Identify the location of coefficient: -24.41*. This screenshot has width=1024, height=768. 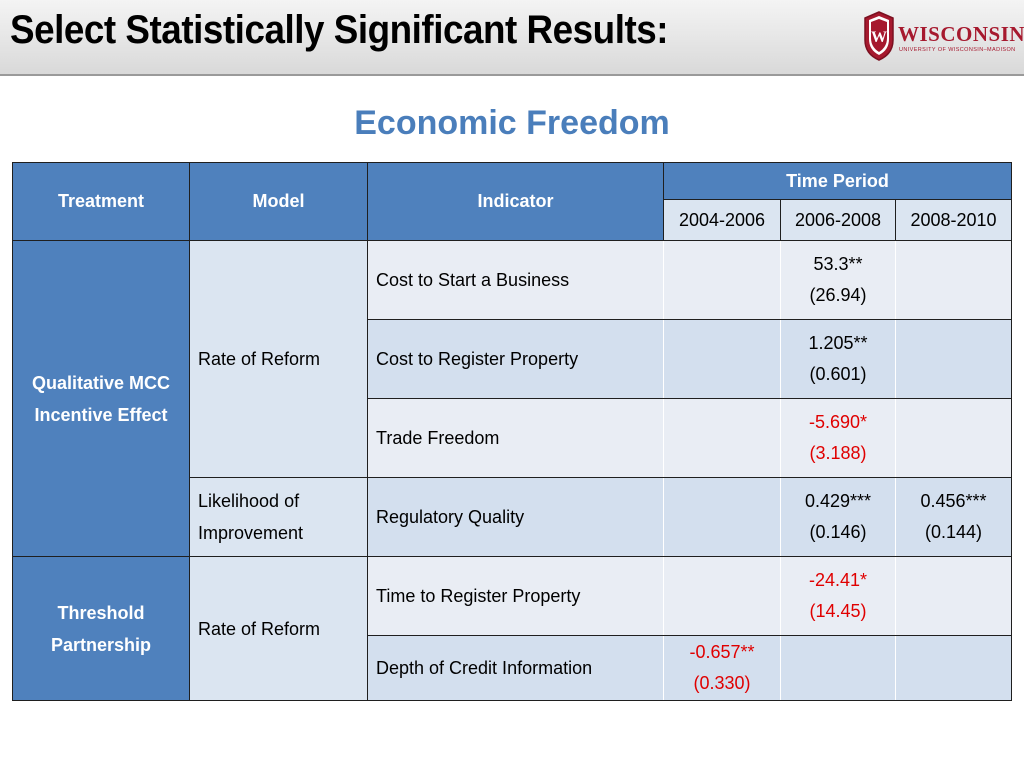
(838, 580).